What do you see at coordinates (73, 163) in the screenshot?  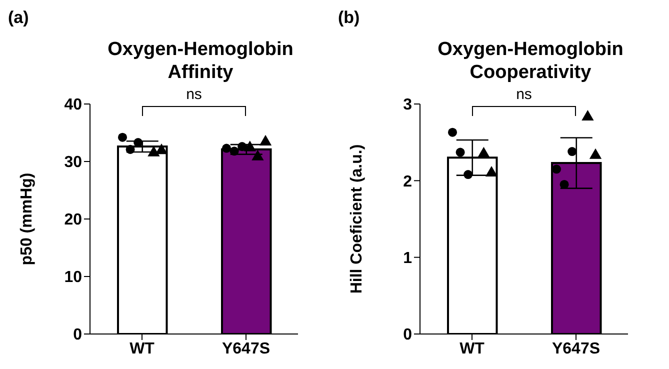 I see `y-tick-label: 30` at bounding box center [73, 163].